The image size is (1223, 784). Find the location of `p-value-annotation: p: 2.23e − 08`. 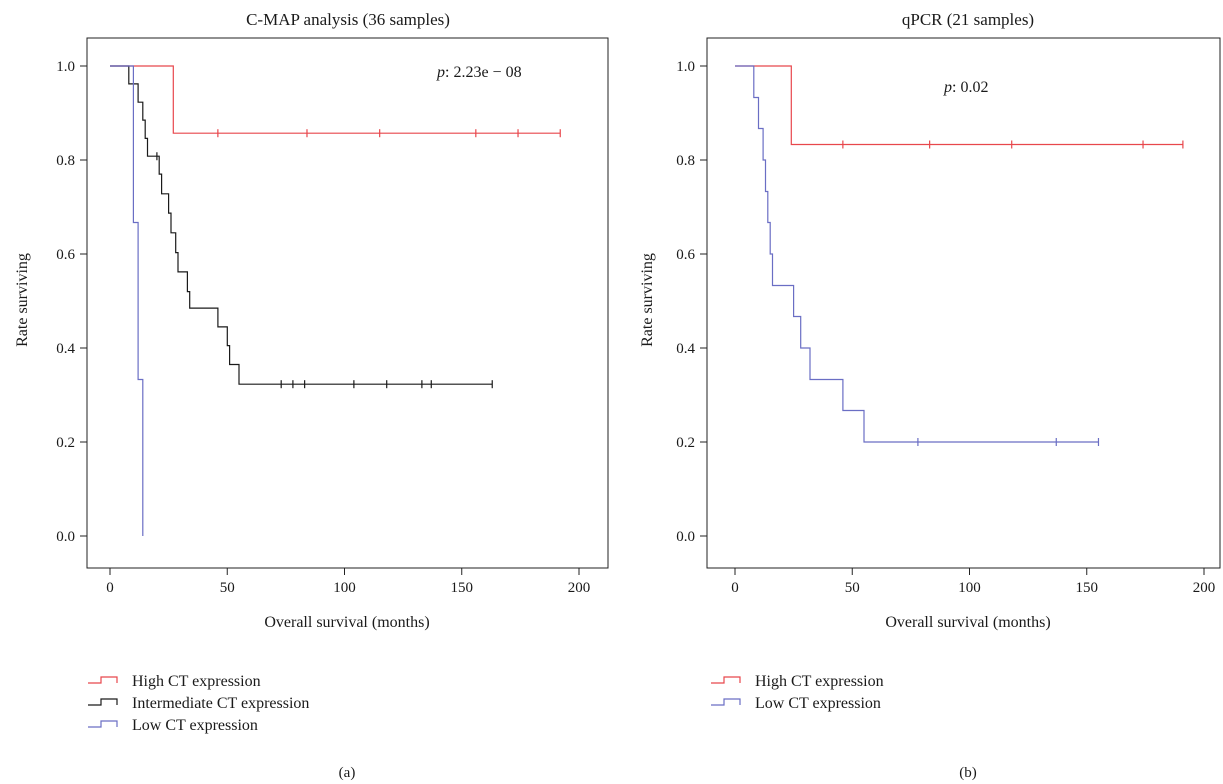

p-value-annotation: p: 2.23e − 08 is located at coordinates (479, 72).